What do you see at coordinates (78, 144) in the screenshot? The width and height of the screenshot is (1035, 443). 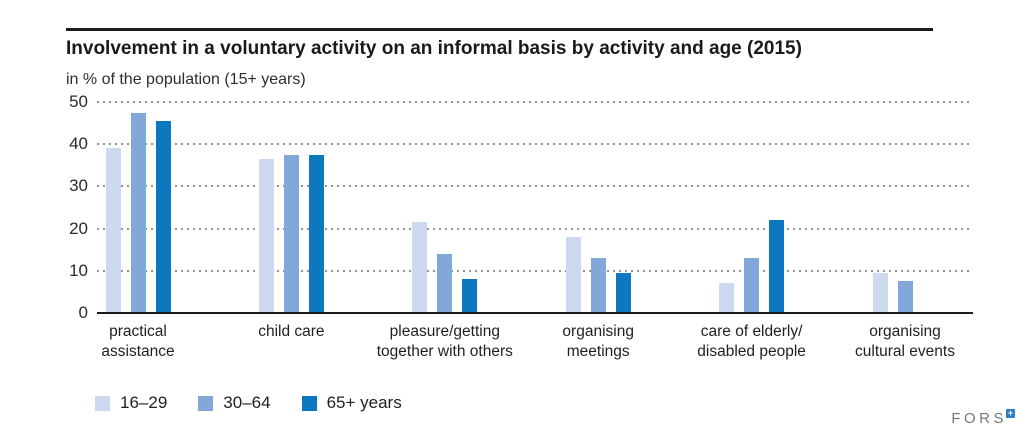 I see `y-tick-label: 40` at bounding box center [78, 144].